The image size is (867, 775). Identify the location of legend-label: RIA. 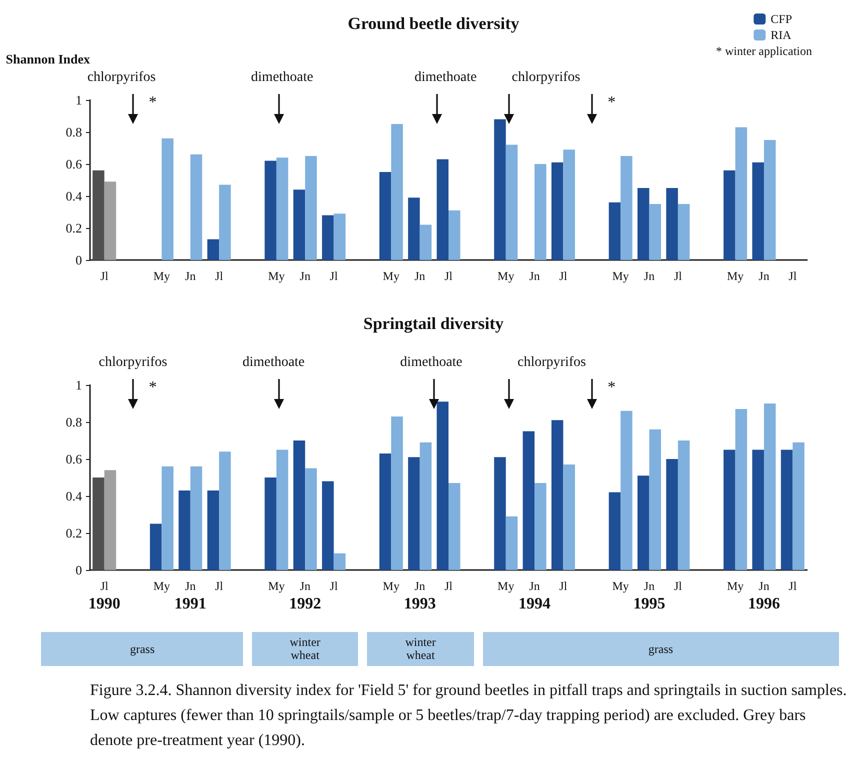
(781, 35).